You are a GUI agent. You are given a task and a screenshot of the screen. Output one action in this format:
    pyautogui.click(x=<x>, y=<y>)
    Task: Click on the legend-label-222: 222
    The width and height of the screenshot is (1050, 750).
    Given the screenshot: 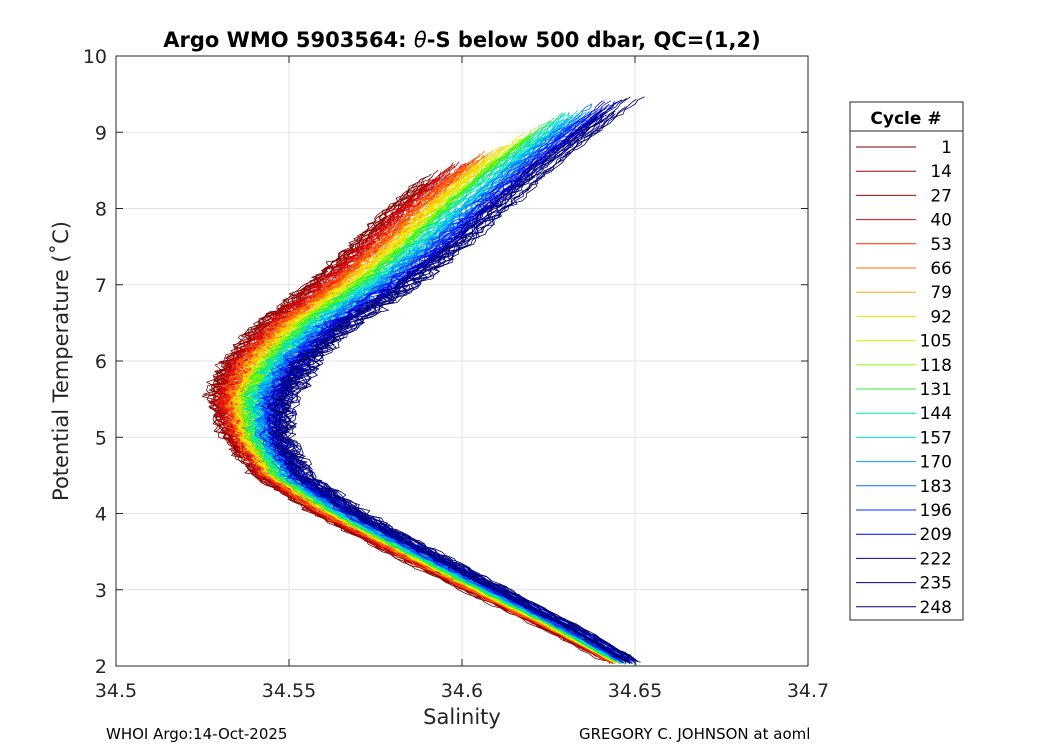 What is the action you would take?
    pyautogui.click(x=936, y=559)
    